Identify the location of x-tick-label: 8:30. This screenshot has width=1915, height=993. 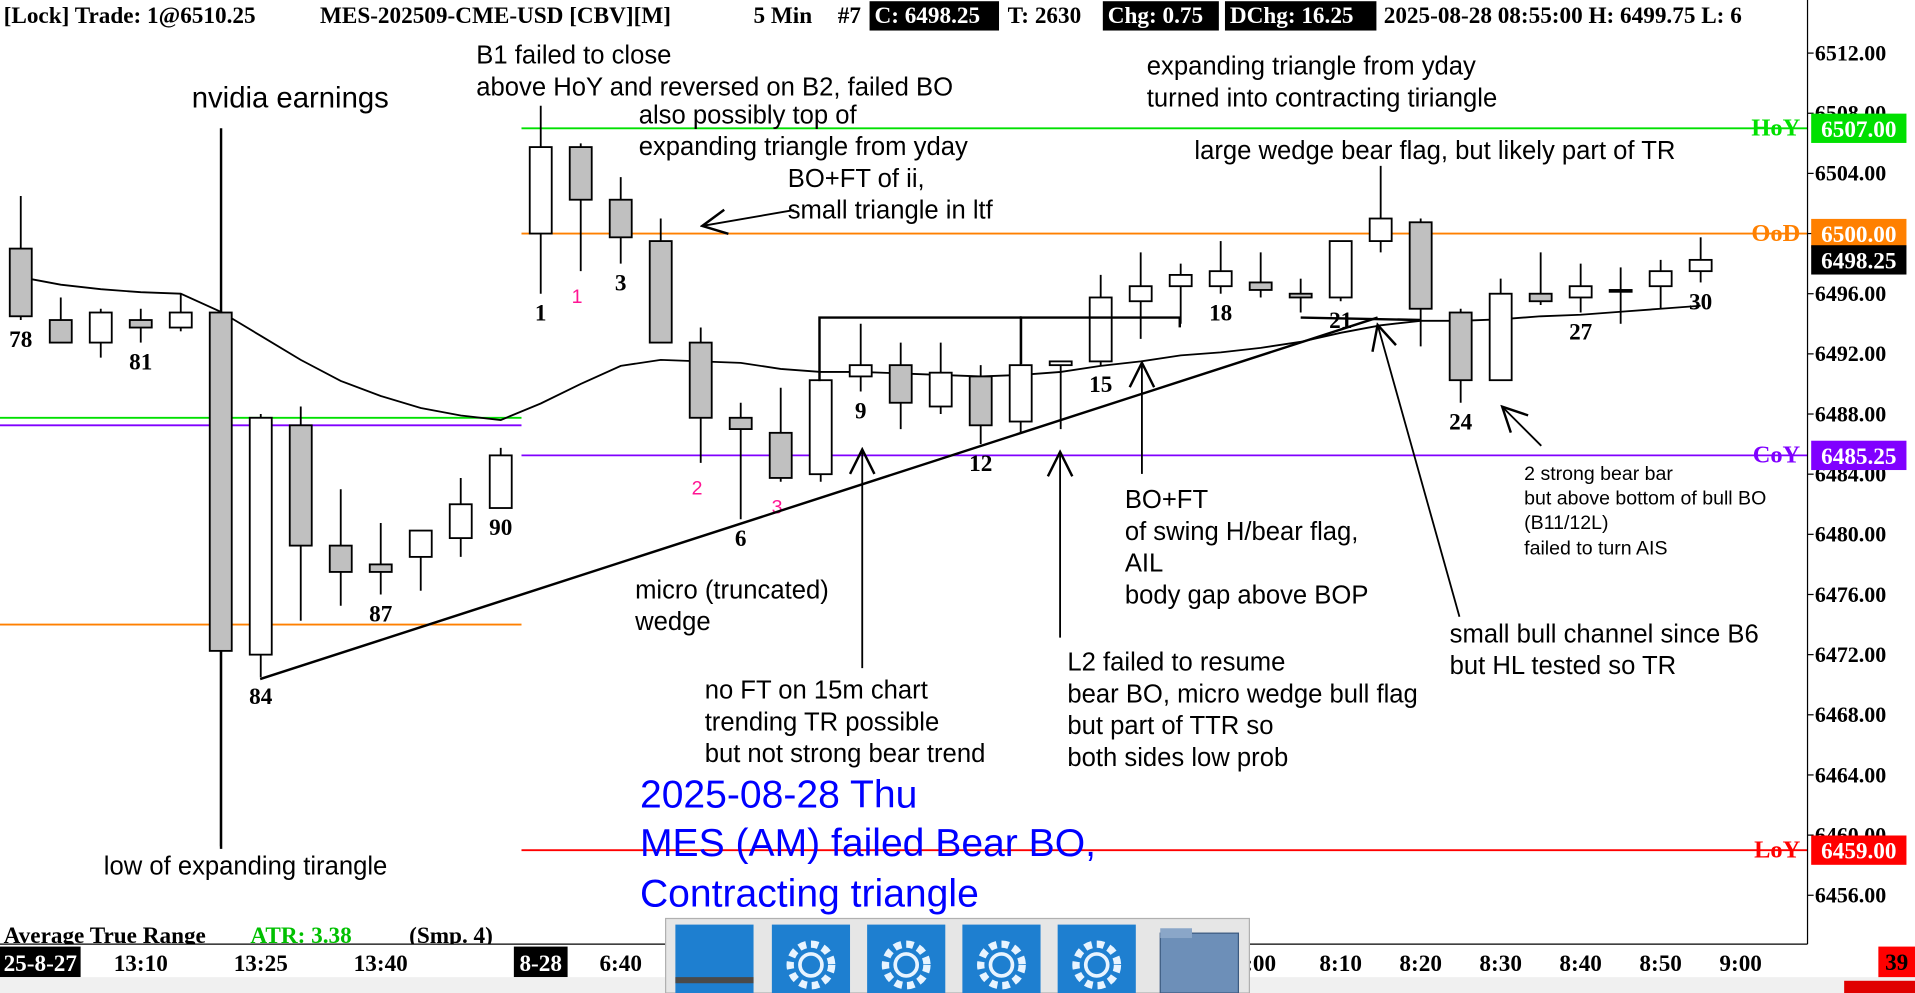
(1500, 964).